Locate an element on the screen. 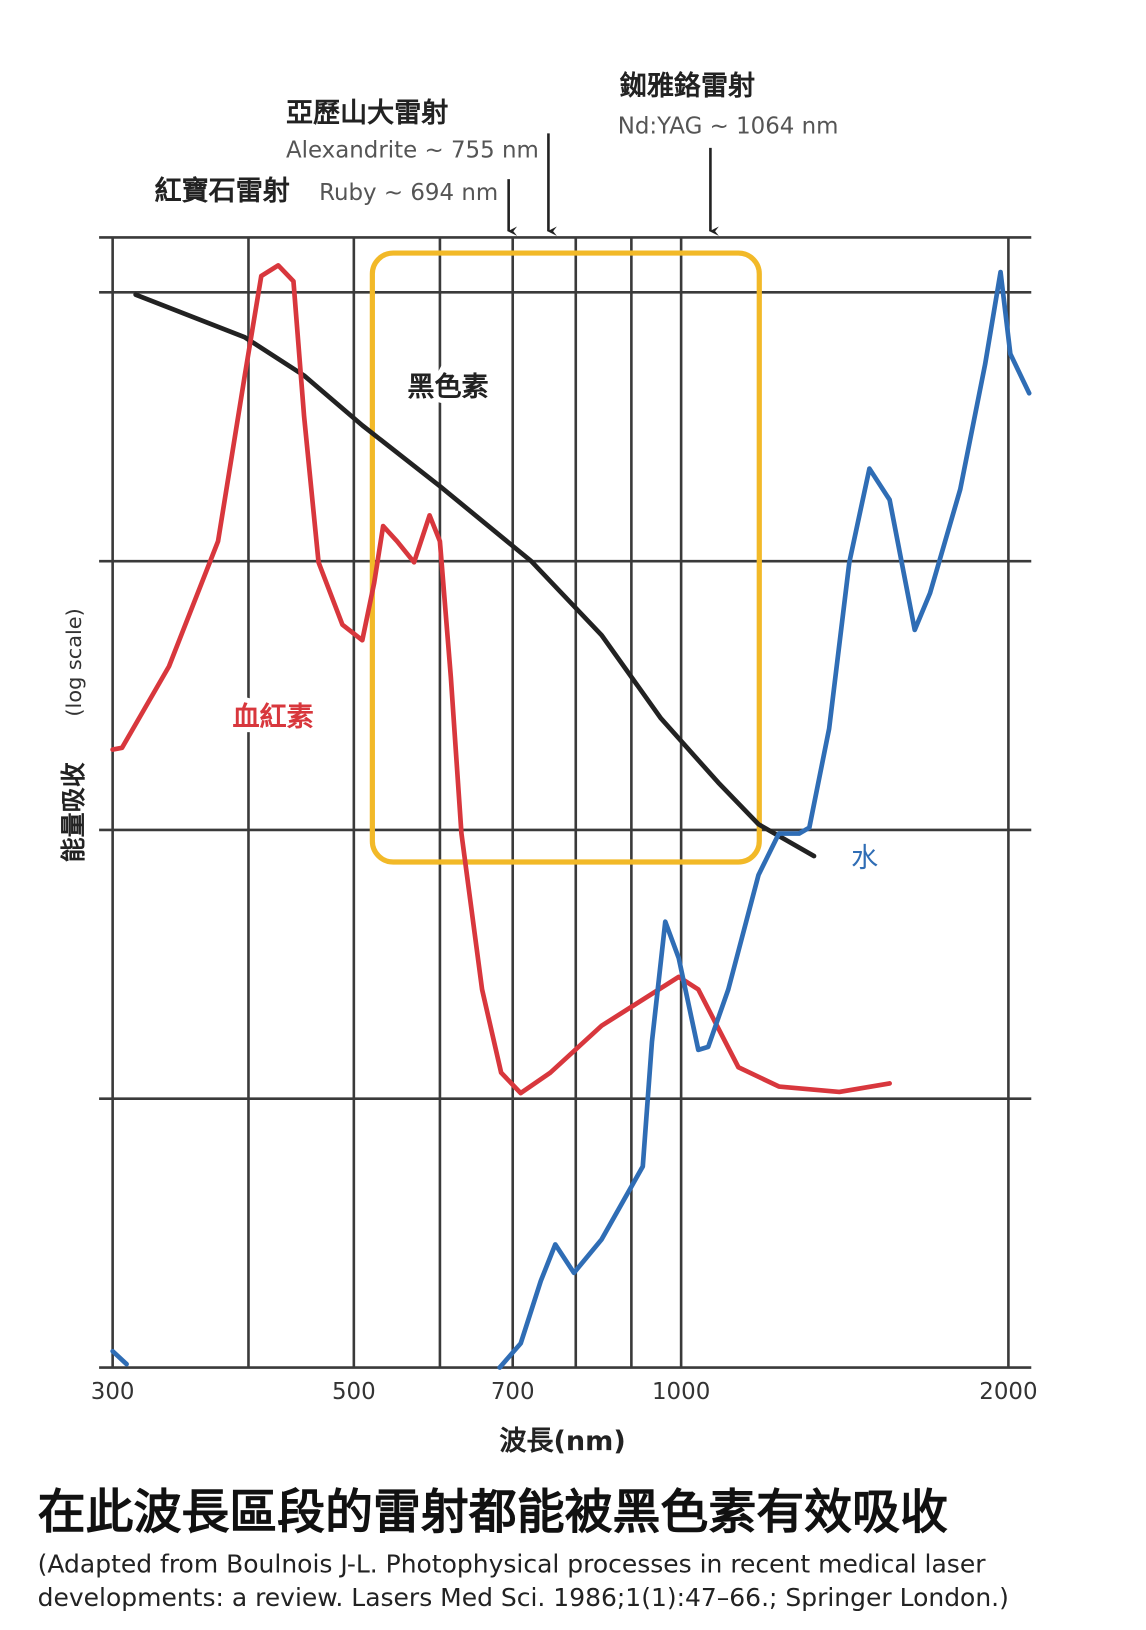  x-tick-label: 2000 is located at coordinates (1008, 1392).